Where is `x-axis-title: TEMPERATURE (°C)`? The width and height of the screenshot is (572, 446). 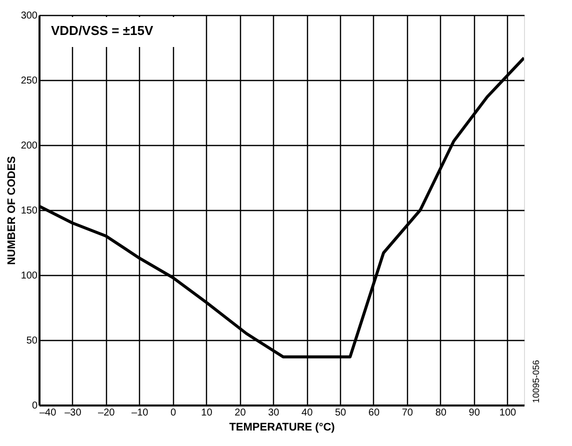
x-axis-title: TEMPERATURE (°C) is located at coordinates (282, 428).